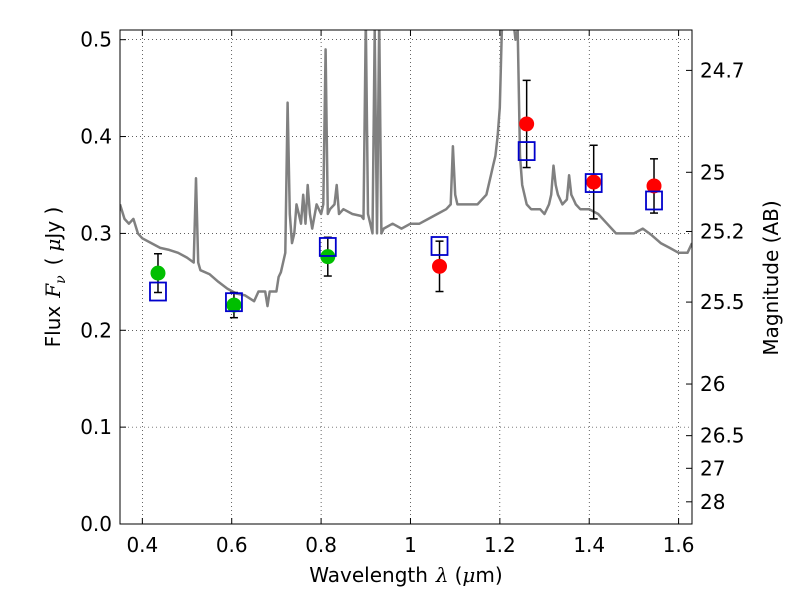 The image size is (800, 600). I want to click on y-tick-label: 0.0, so click(96, 524).